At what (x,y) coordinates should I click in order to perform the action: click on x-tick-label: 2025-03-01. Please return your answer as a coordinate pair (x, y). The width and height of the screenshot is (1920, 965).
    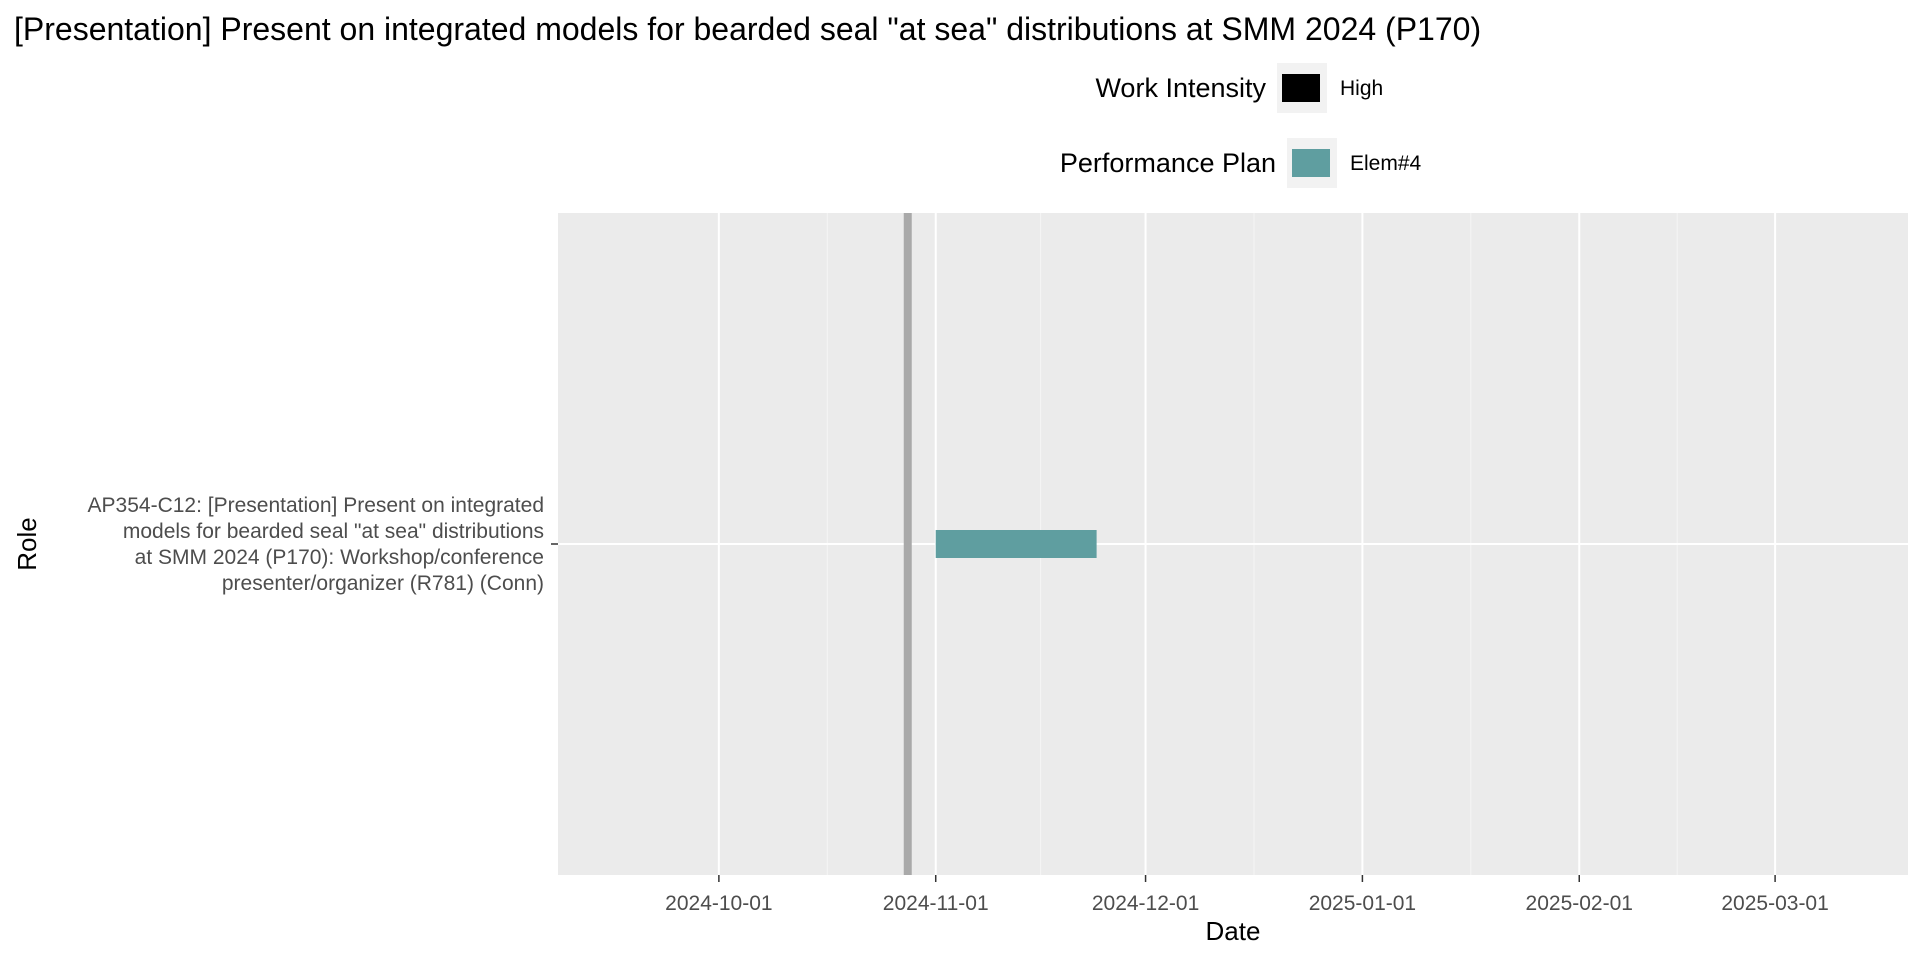
    Looking at the image, I should click on (1774, 903).